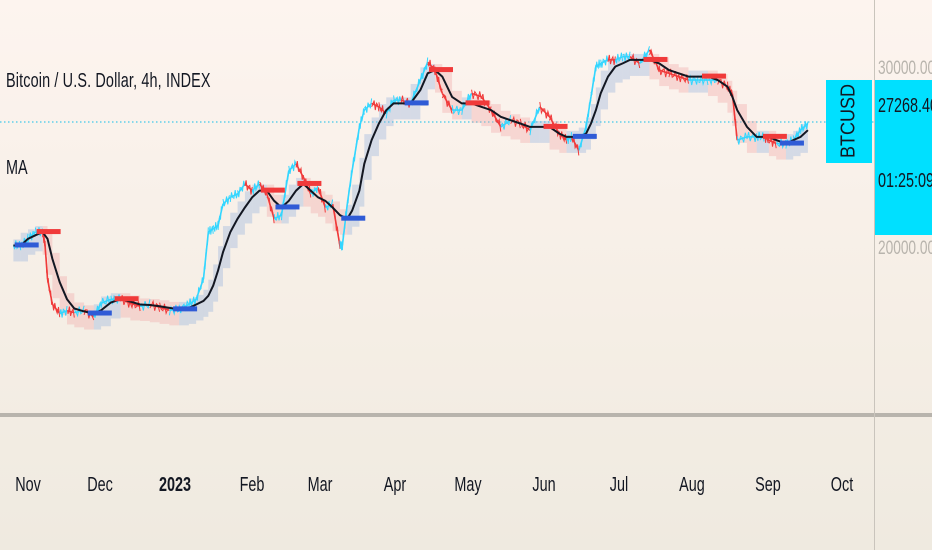 The image size is (932, 550). Describe the element at coordinates (175, 485) in the screenshot. I see `time-tick-2023: 2023` at that location.